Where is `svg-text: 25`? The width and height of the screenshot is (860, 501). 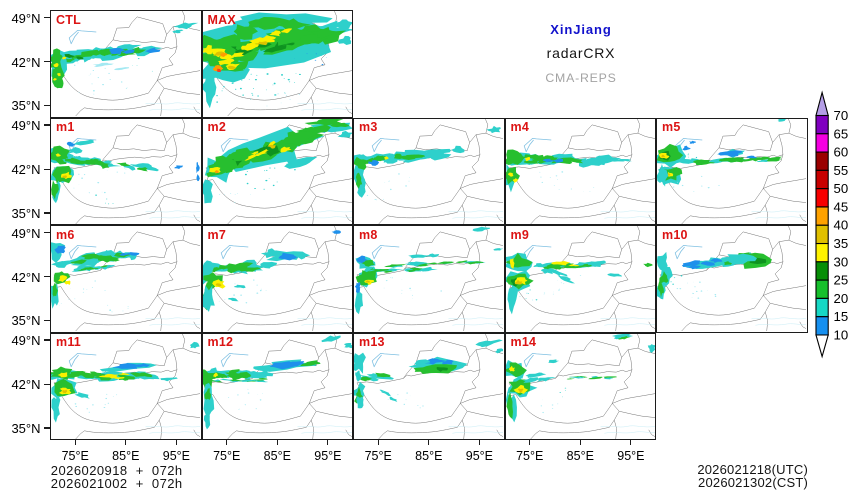
svg-text: 25 is located at coordinates (841, 280).